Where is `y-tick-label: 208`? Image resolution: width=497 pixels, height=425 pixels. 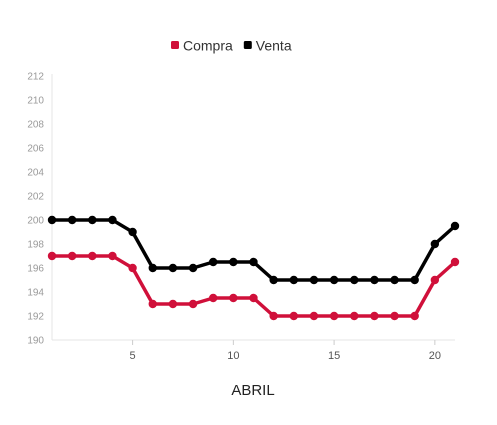 y-tick-label: 208 is located at coordinates (35, 125).